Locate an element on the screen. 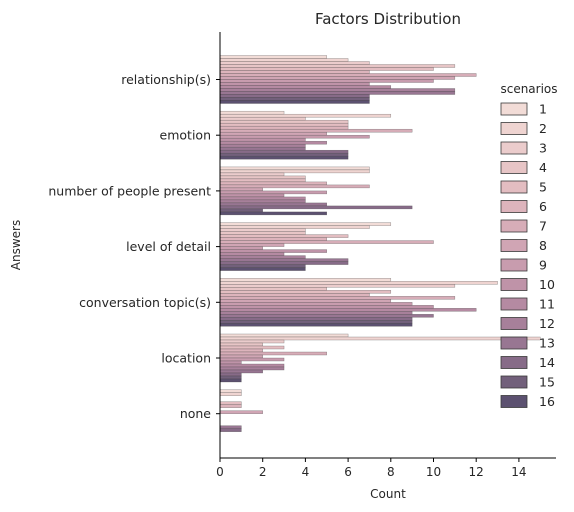  y-tick-label: number of people present is located at coordinates (129, 190).